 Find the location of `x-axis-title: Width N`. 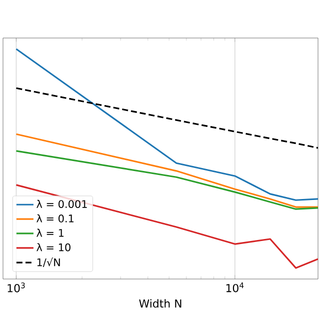

x-axis-title: Width N is located at coordinates (160, 303).